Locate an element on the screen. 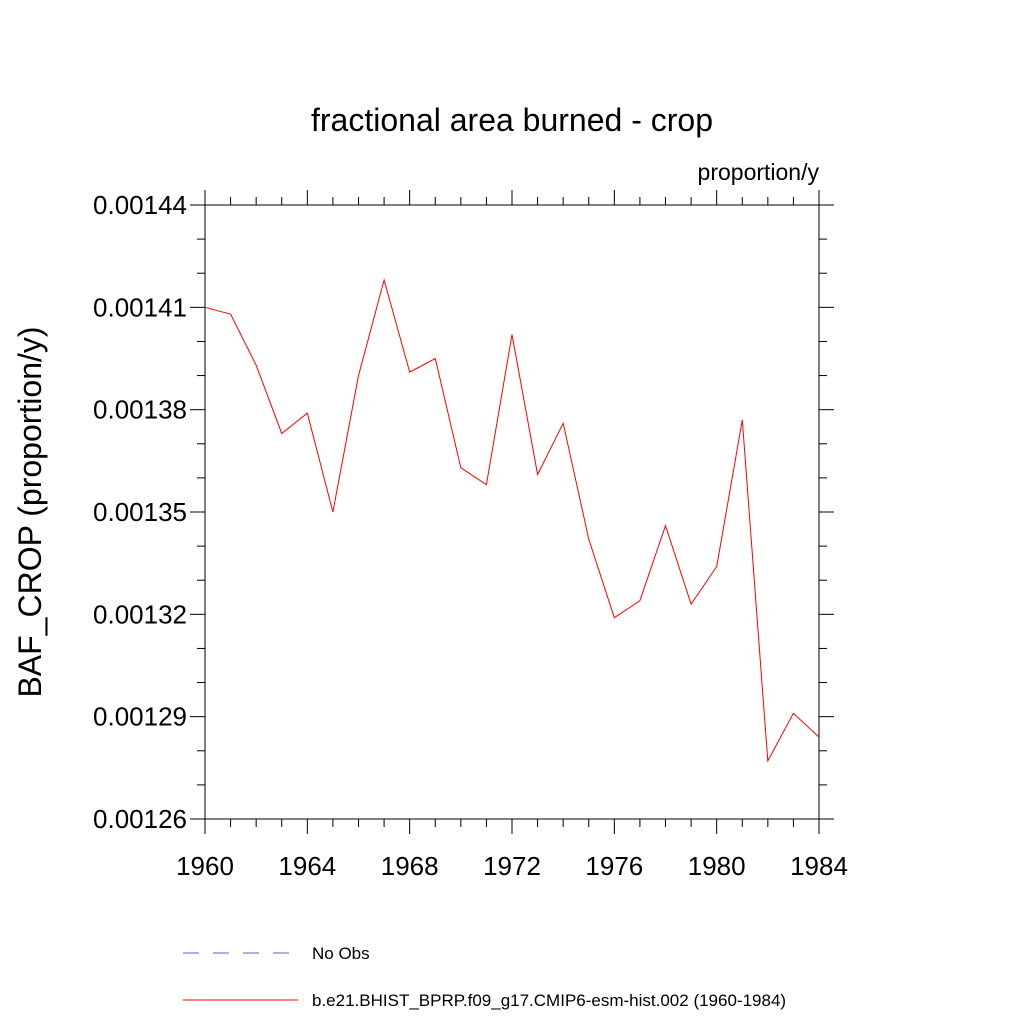 The width and height of the screenshot is (1024, 1024). chart-title: fractional area burned - crop is located at coordinates (512, 120).